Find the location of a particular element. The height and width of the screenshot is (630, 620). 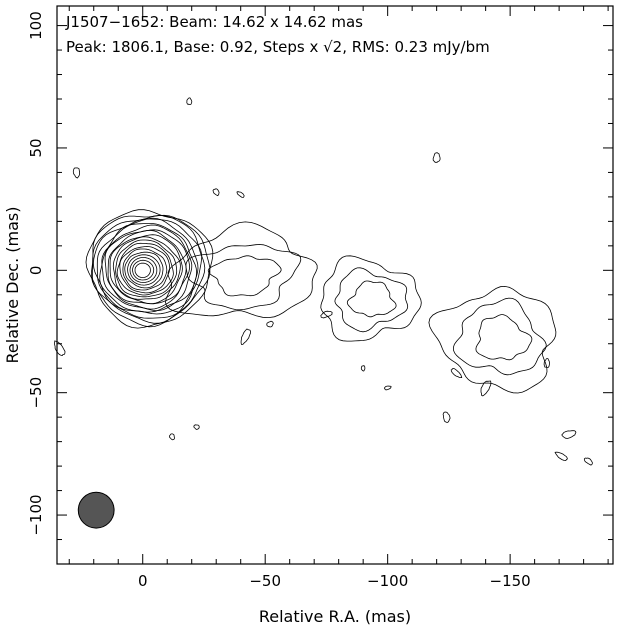

y-axis-label: Relative Dec. (mas) is located at coordinates (12, 285).